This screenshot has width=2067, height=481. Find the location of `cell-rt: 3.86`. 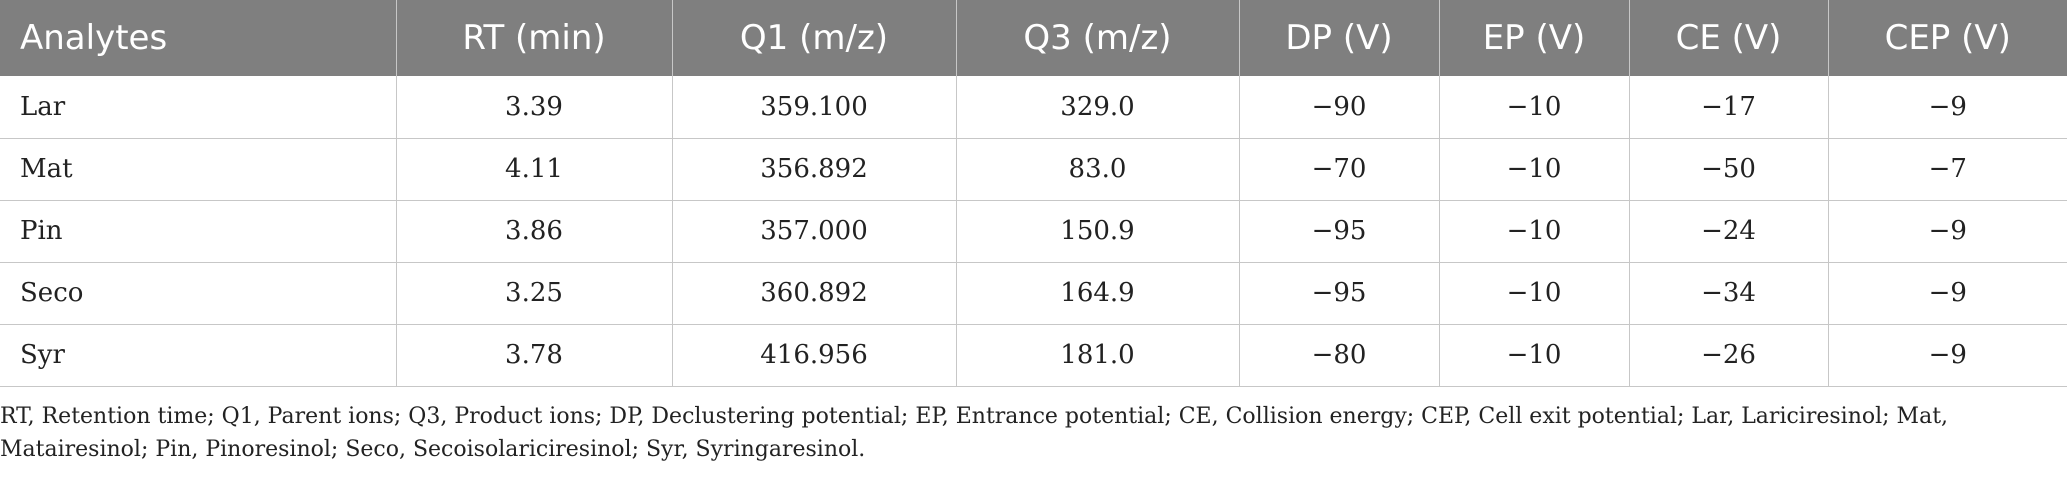

cell-rt: 3.86 is located at coordinates (533, 231).